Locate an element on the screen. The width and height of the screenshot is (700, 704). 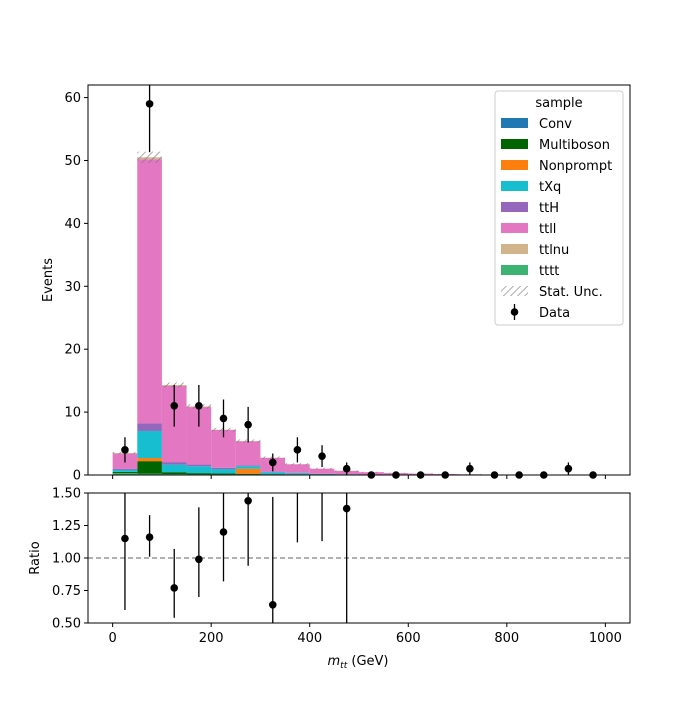
ratio-xtick-label-800: 800 is located at coordinates (506, 638).